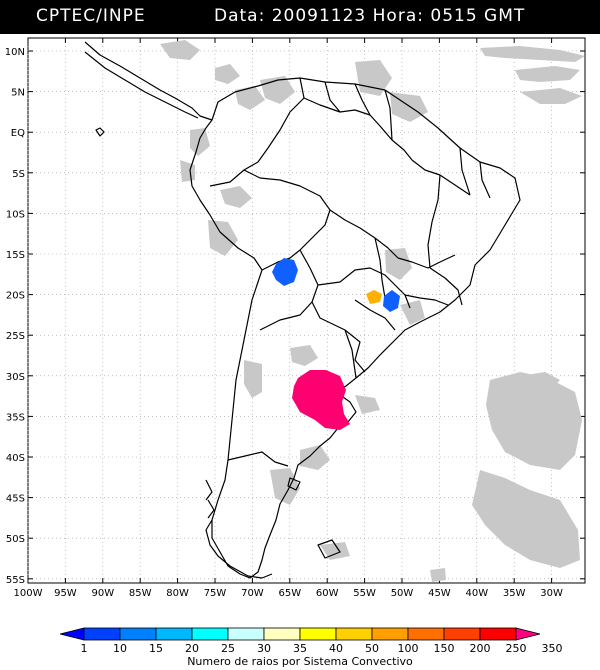 The width and height of the screenshot is (600, 670). I want to click on lon-label: 70W, so click(252, 593).